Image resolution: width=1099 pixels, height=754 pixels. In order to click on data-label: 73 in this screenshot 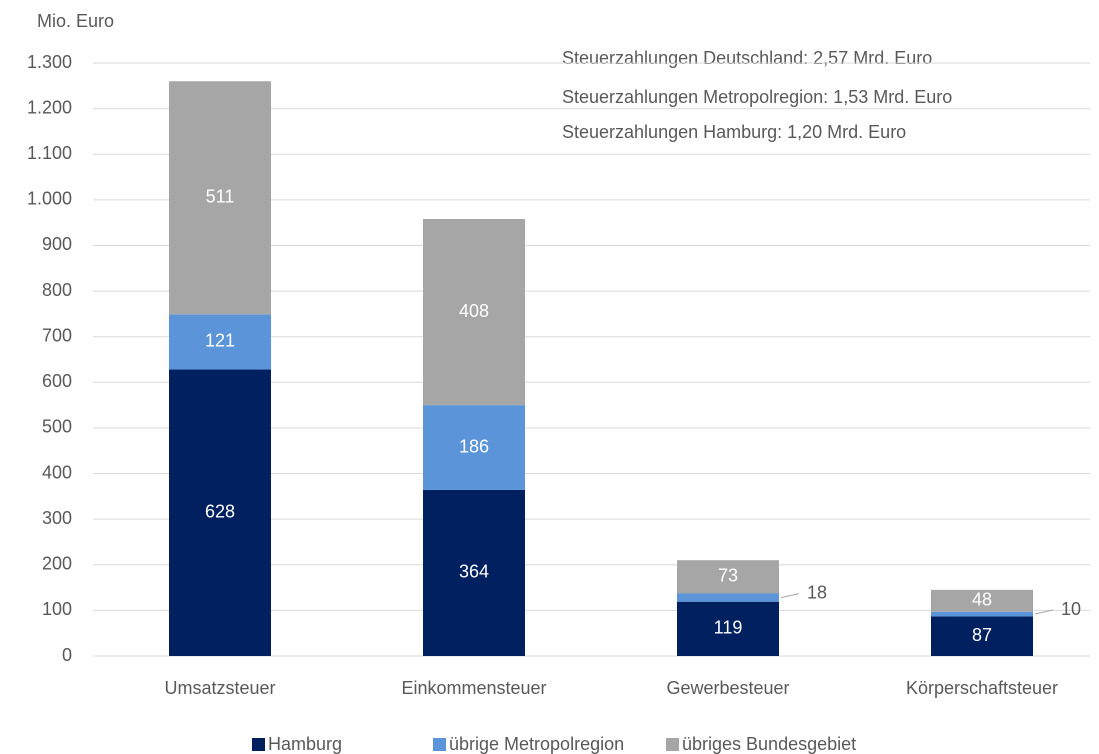, I will do `click(728, 576)`.